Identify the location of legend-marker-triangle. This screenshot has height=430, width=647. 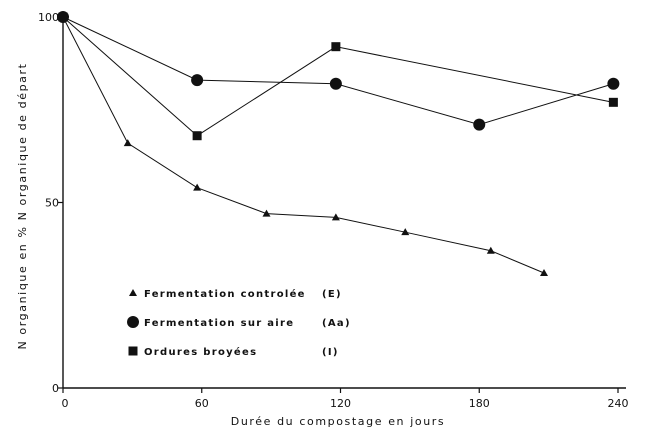
(133, 292).